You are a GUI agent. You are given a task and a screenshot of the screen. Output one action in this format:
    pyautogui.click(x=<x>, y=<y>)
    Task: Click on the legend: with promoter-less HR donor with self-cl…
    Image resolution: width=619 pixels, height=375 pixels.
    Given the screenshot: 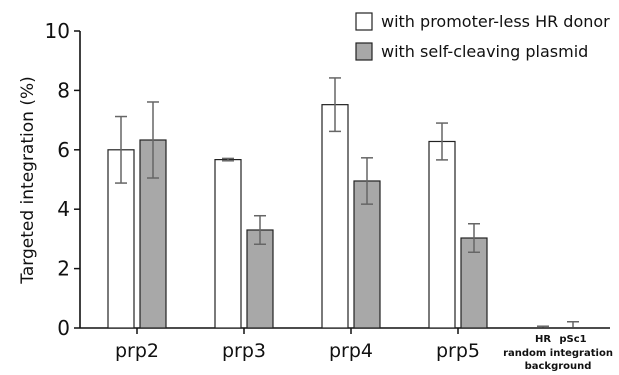 What is the action you would take?
    pyautogui.click(x=482, y=36)
    